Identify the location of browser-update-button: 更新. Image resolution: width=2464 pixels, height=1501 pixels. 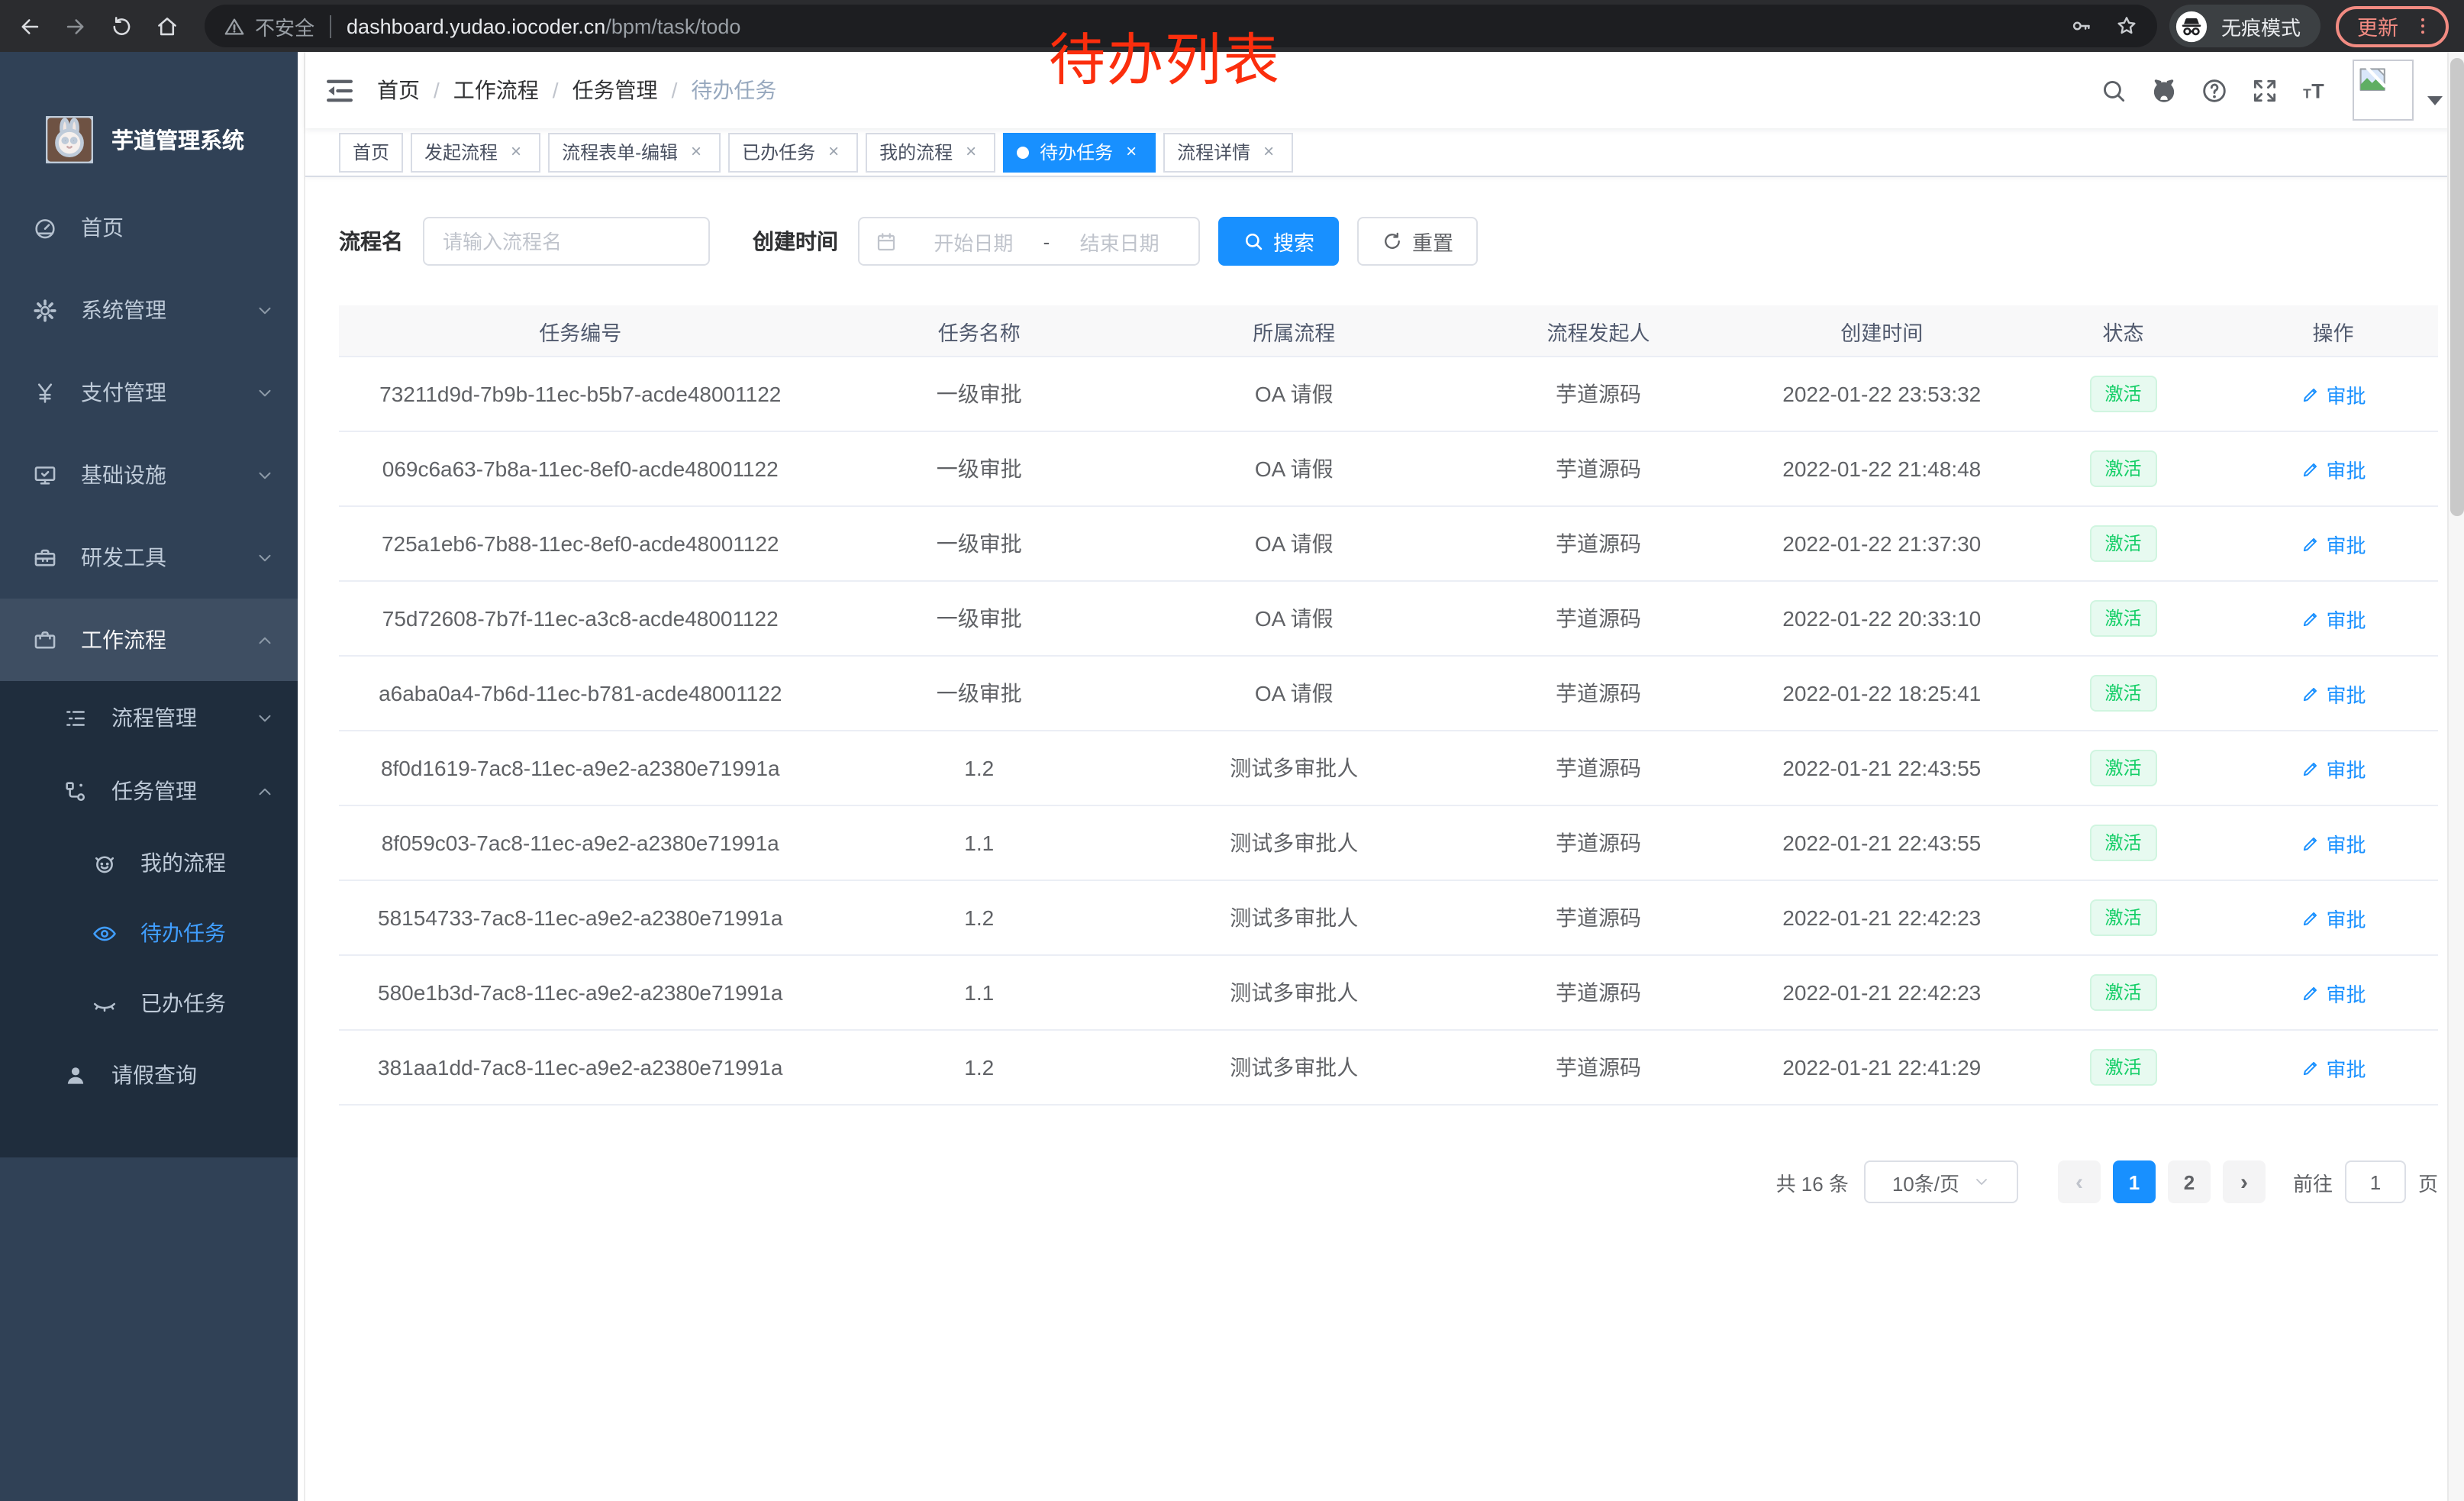
(2393, 26).